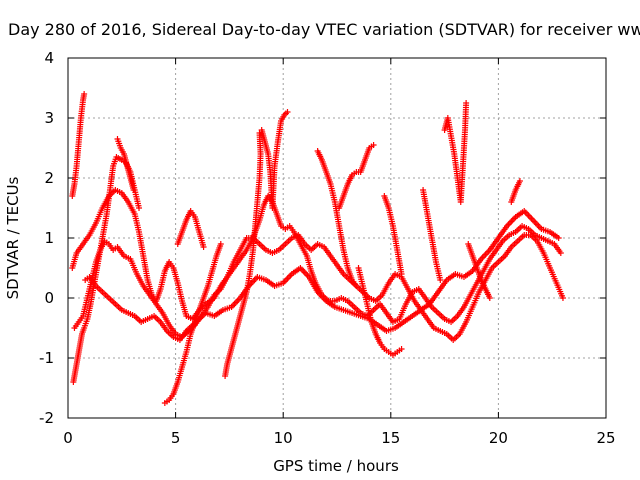 The image size is (640, 480). I want to click on y-axis-label: SDTVAR / TECUs, so click(13, 237).